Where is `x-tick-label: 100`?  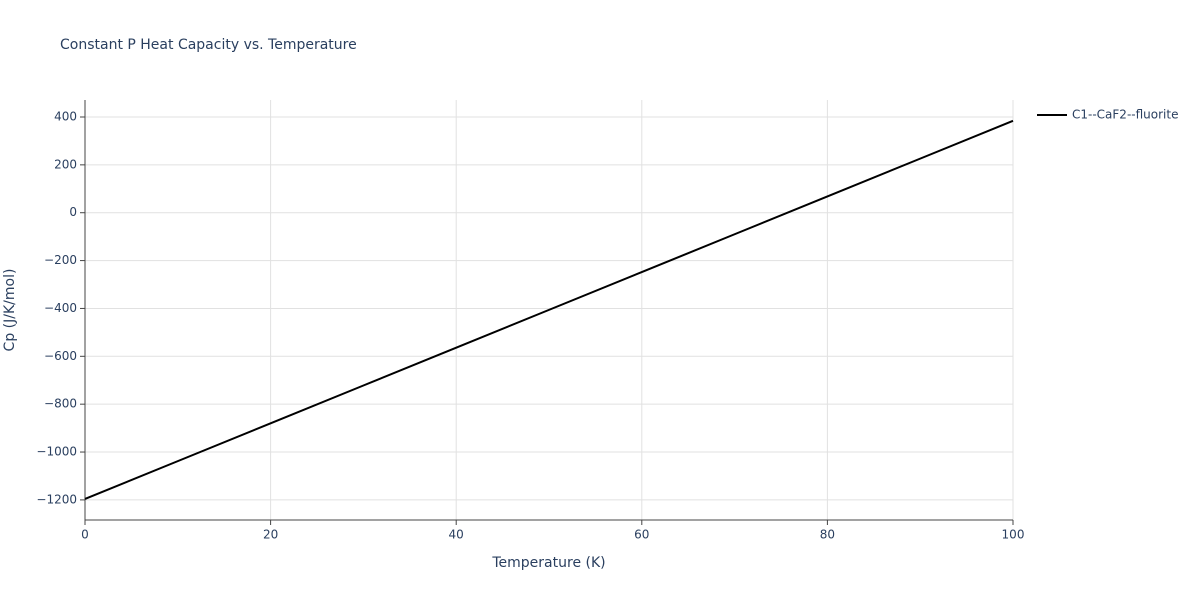 x-tick-label: 100 is located at coordinates (1013, 535).